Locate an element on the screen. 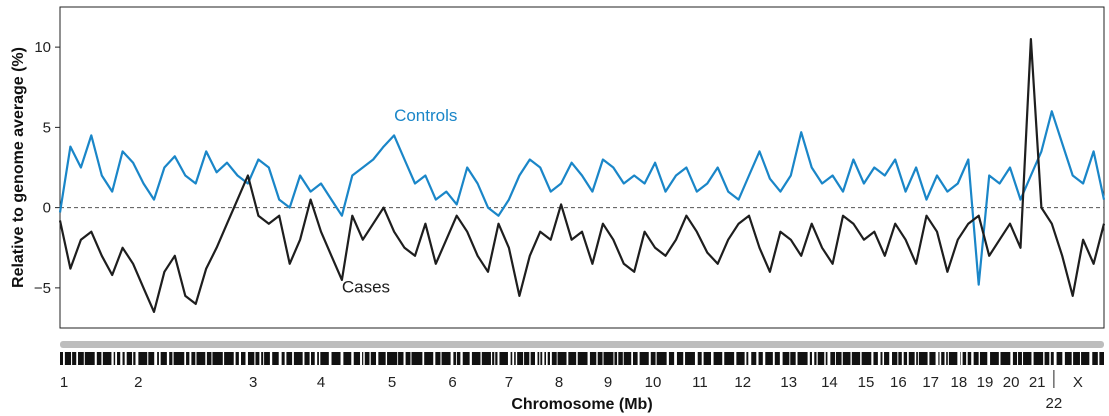 Image resolution: width=1109 pixels, height=416 pixels. chromosome-label: 20 is located at coordinates (1011, 382).